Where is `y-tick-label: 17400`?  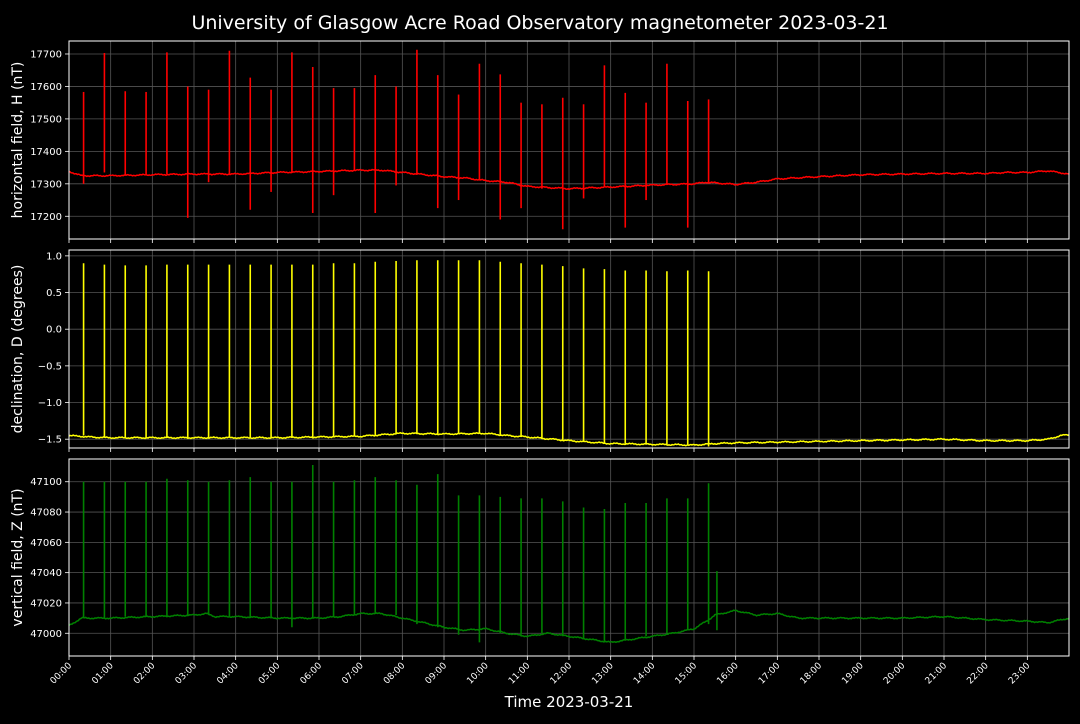 y-tick-label: 17400 is located at coordinates (46, 152).